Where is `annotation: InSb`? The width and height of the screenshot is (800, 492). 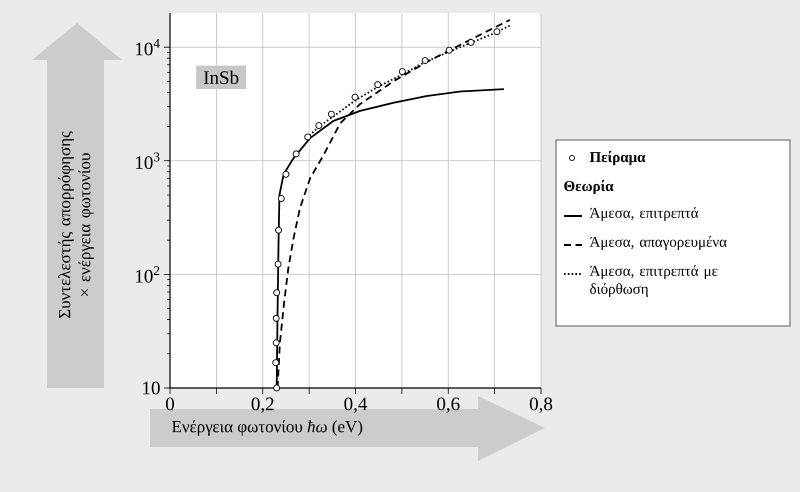 annotation: InSb is located at coordinates (221, 77).